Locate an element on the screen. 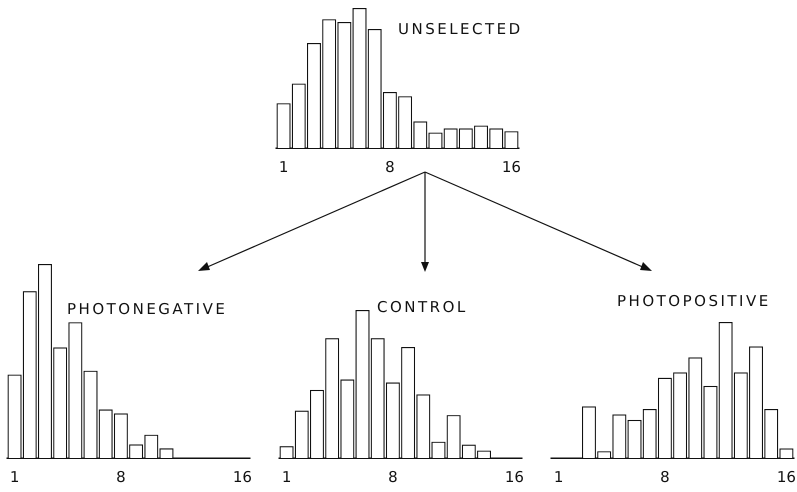 The width and height of the screenshot is (797, 492). chart-title: PHOTOPOSITIVE is located at coordinates (694, 301).